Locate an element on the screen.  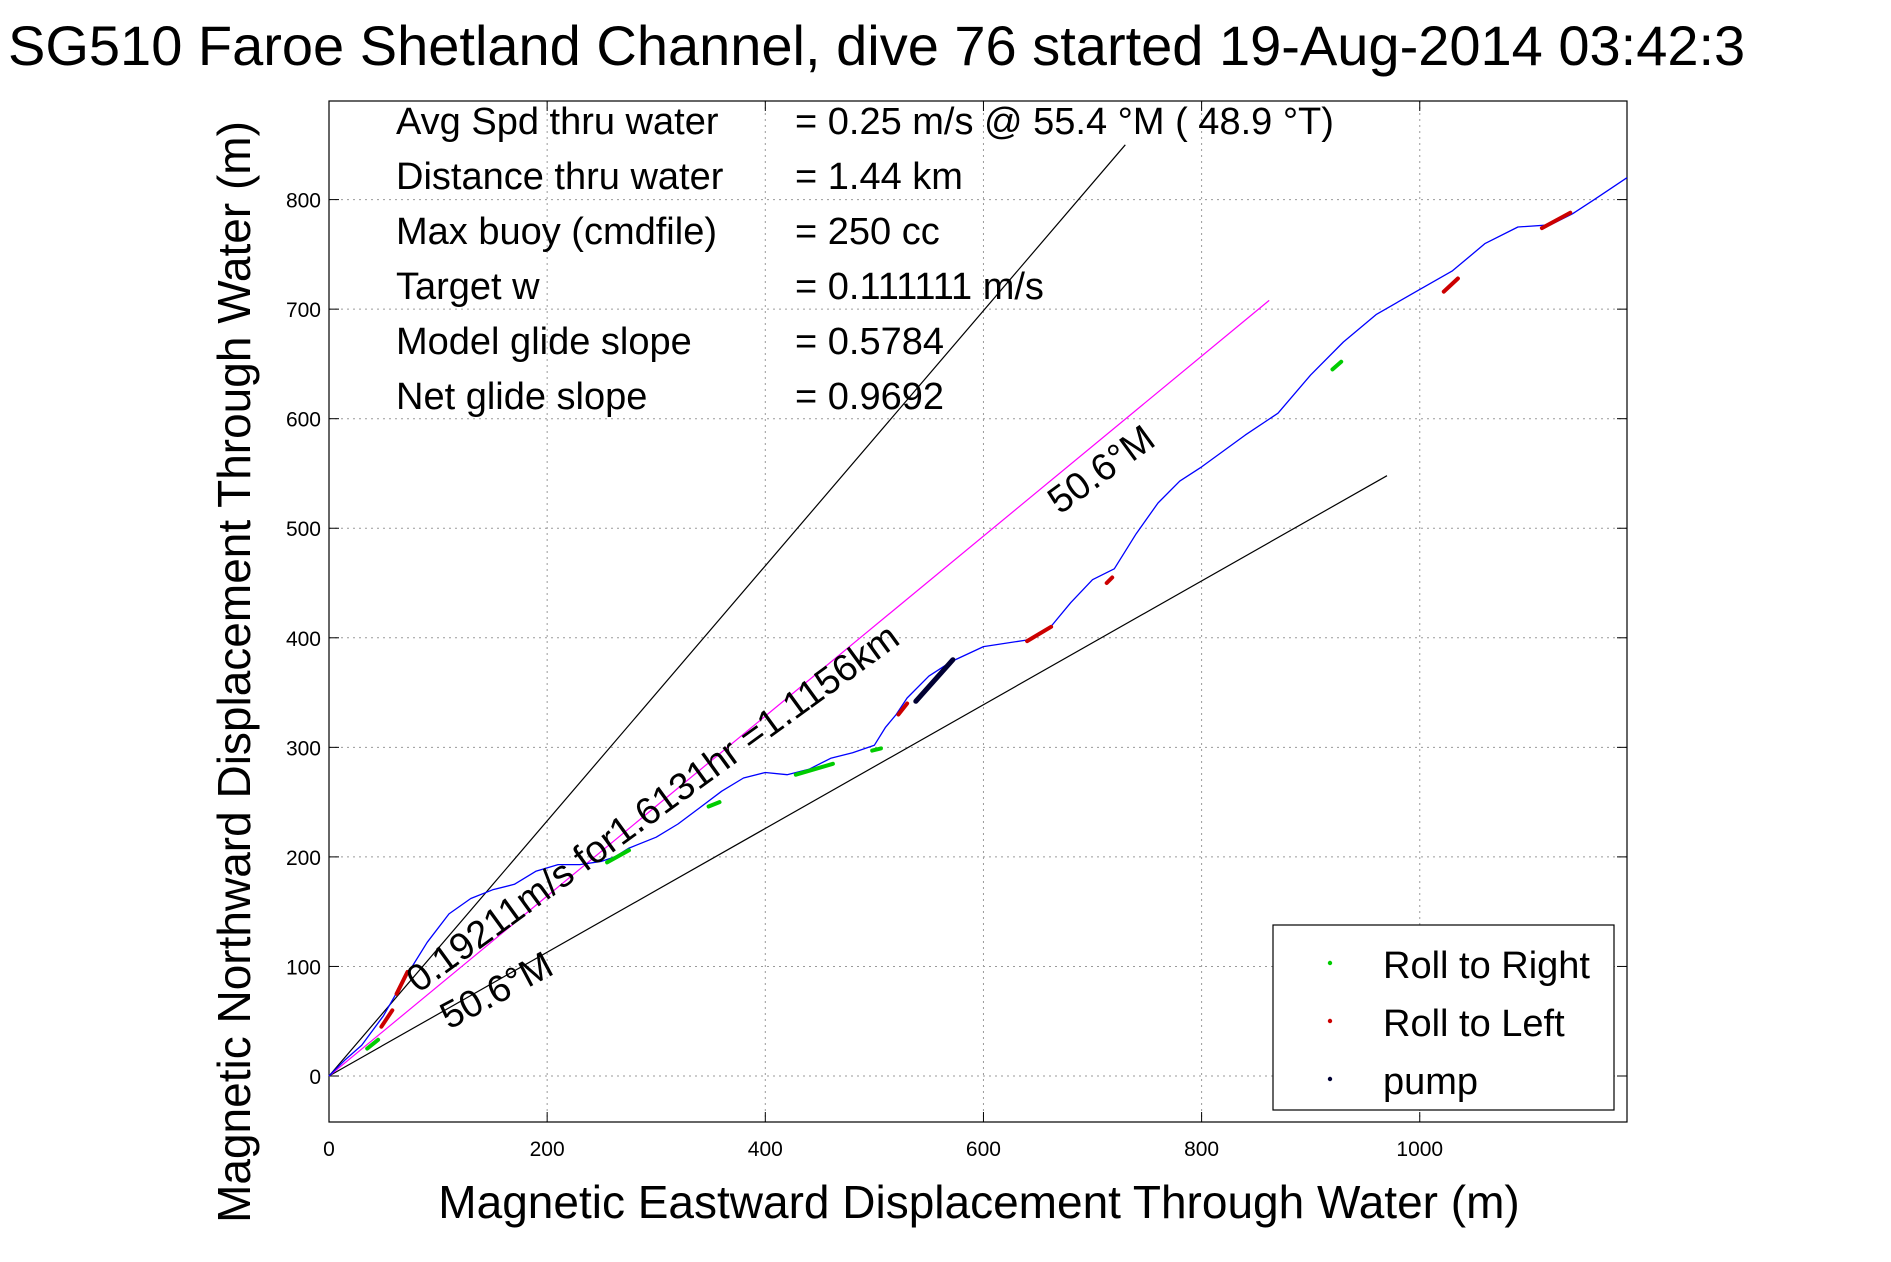
info-label: Net glide slope is located at coordinates (521, 397).